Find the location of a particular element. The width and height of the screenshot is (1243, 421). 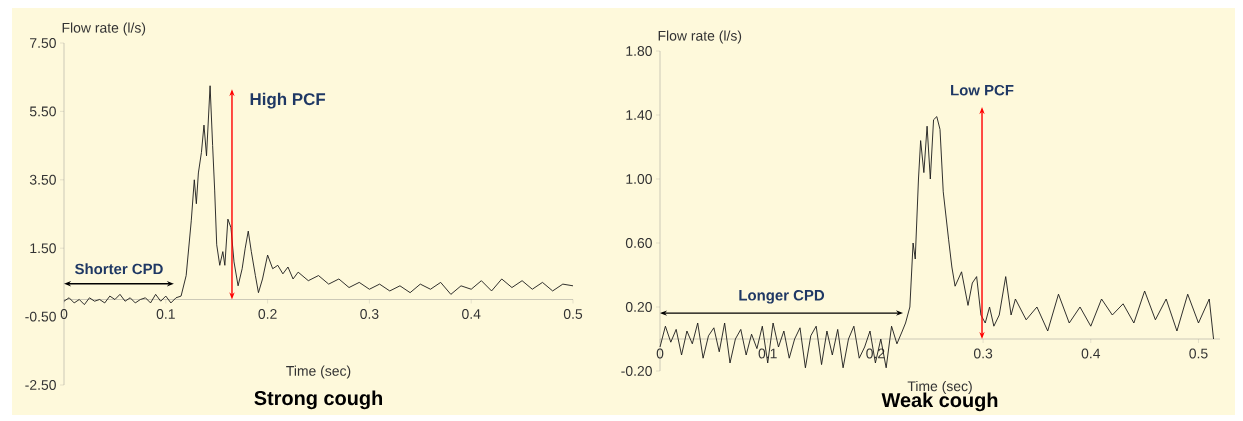

y-tick-label: -0.20 is located at coordinates (636, 371).